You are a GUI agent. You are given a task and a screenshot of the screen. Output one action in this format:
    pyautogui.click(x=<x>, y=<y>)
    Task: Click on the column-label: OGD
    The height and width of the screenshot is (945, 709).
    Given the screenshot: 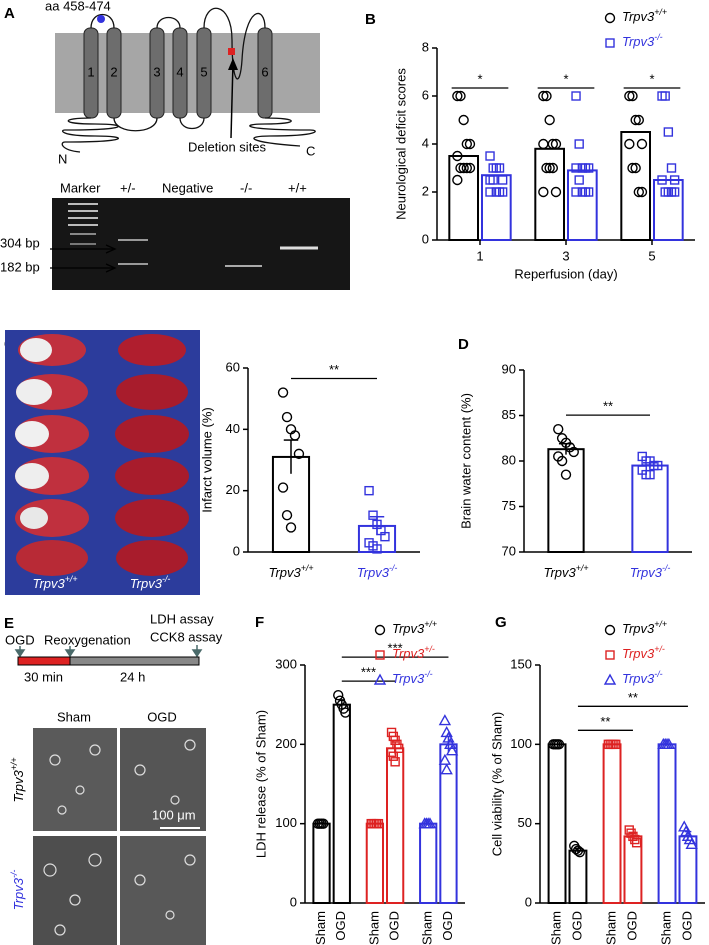 What is the action you would take?
    pyautogui.click(x=162, y=716)
    